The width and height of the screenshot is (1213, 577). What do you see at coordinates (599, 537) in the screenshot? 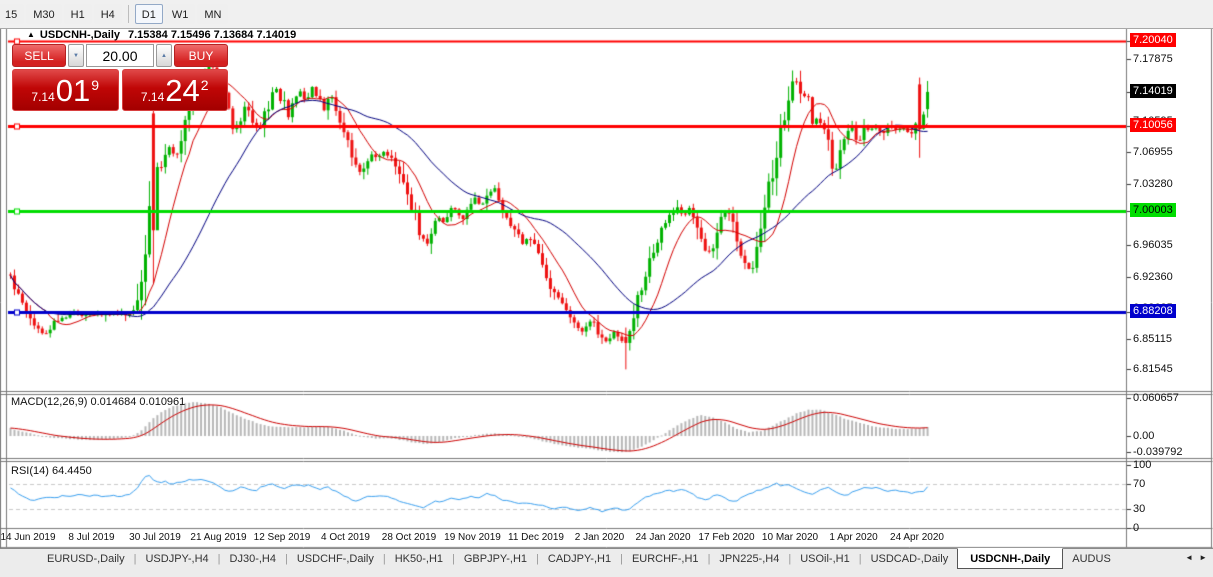
I see `date-axis-label: 2 Jan 2020` at bounding box center [599, 537].